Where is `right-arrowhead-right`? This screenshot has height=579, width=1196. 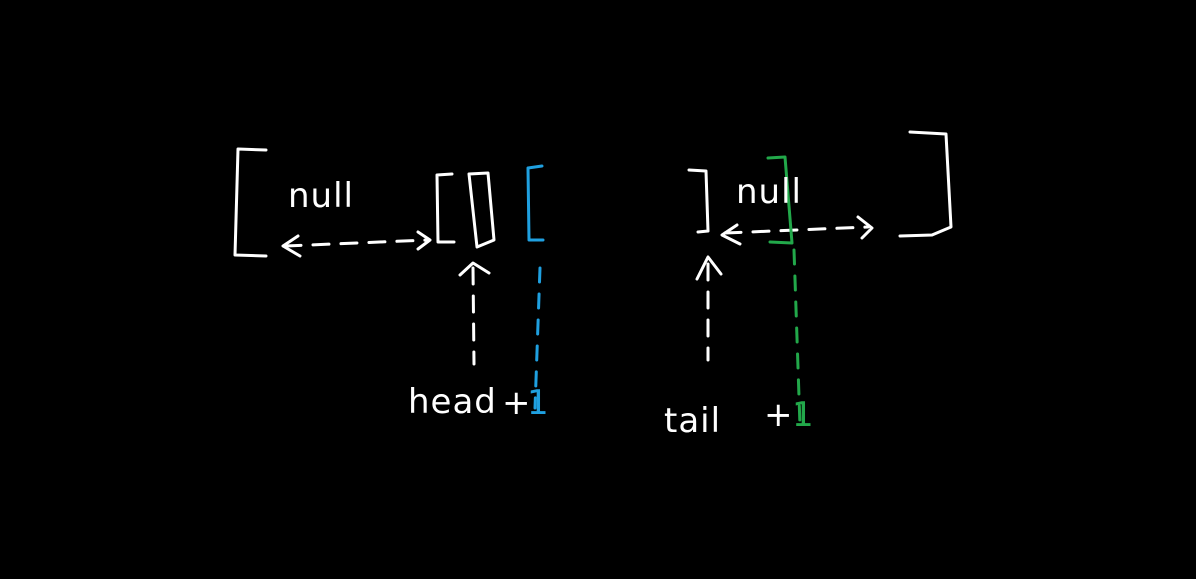
right-arrowhead-right is located at coordinates (865, 227).